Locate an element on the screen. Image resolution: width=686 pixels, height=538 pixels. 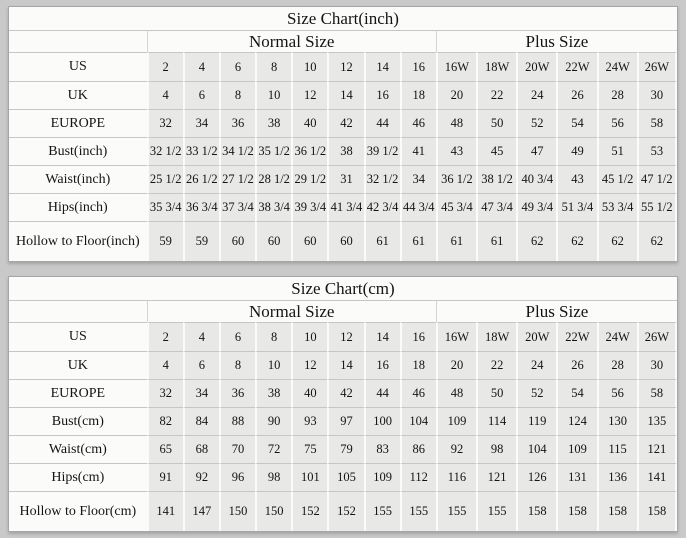
data-cell: 104 is located at coordinates (417, 421).